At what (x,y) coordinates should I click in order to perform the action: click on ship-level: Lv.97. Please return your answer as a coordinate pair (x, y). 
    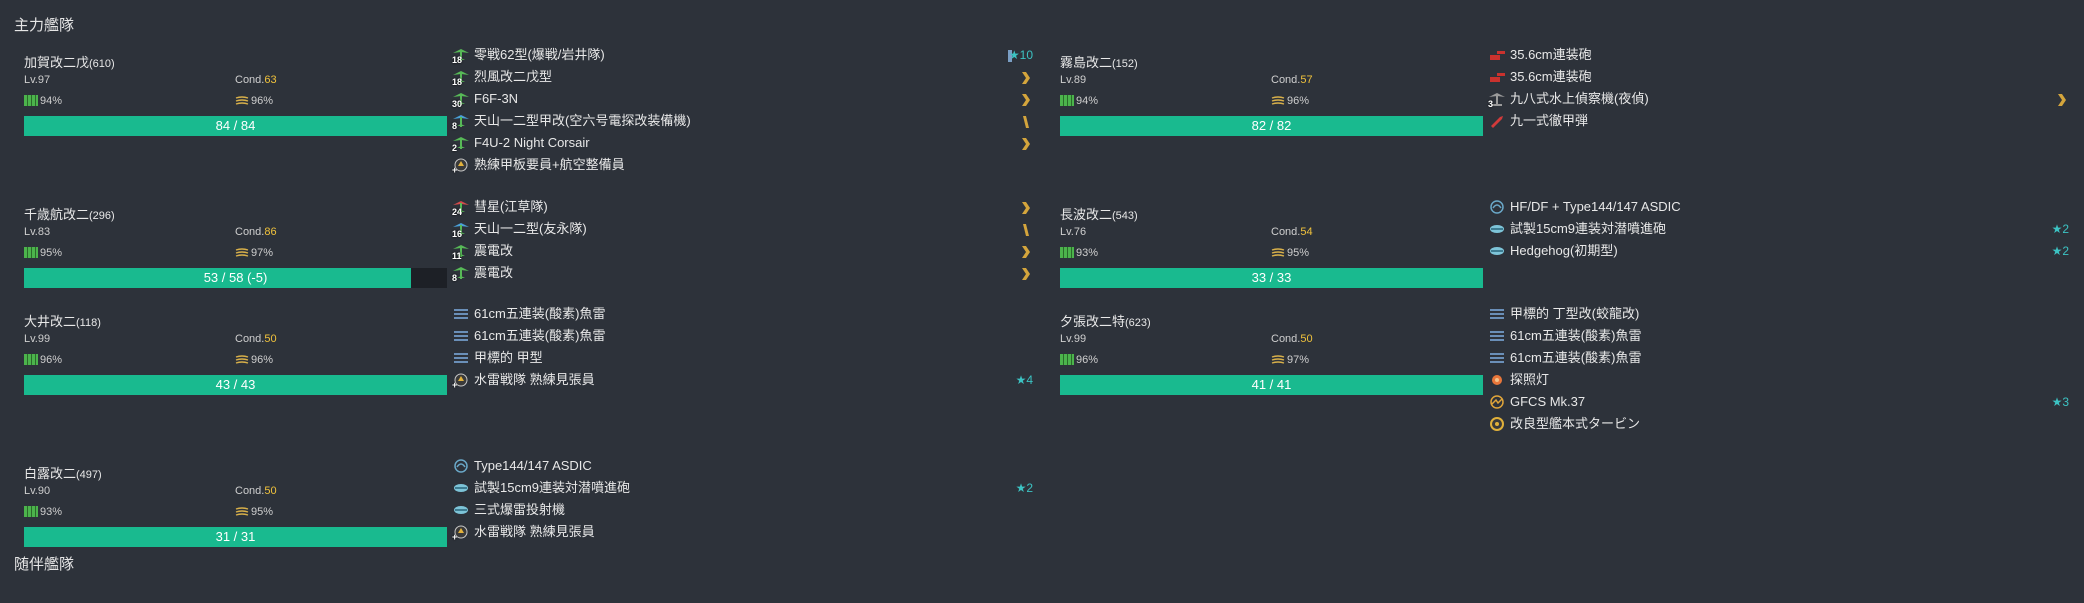
    Looking at the image, I should click on (37, 80).